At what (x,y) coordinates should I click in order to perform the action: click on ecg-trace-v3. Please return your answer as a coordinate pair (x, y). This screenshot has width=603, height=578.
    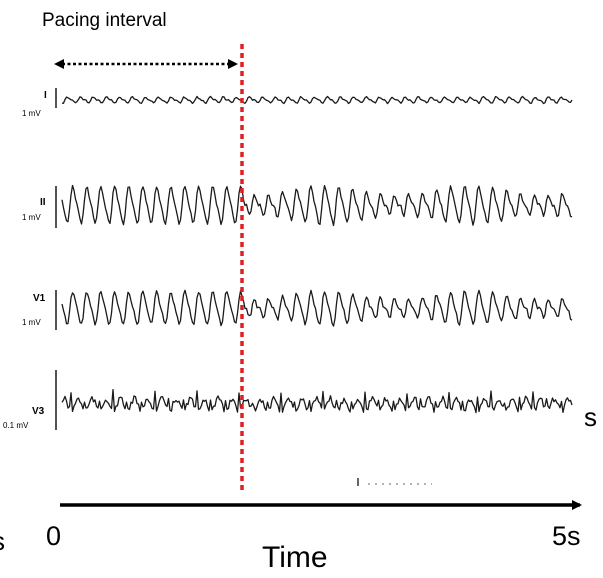
    Looking at the image, I should click on (317, 401).